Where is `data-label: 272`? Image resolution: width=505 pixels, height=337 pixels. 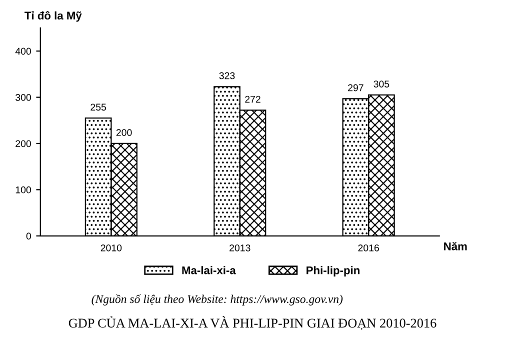
data-label: 272 is located at coordinates (252, 99).